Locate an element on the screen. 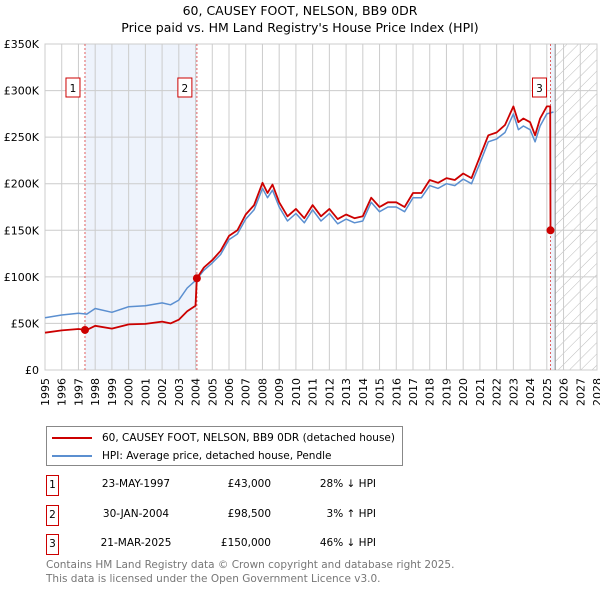 This screenshot has width=600, height=590. sale-label: 2 is located at coordinates (185, 89).